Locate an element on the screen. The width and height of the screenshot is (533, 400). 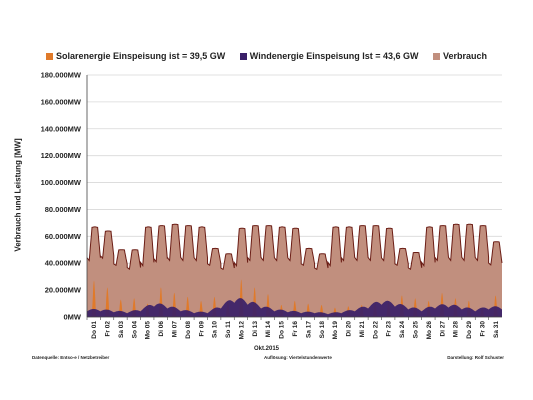
legend-item-wind: Windenergie Einspeisung Ist = 43,6 GW is located at coordinates (329, 55).